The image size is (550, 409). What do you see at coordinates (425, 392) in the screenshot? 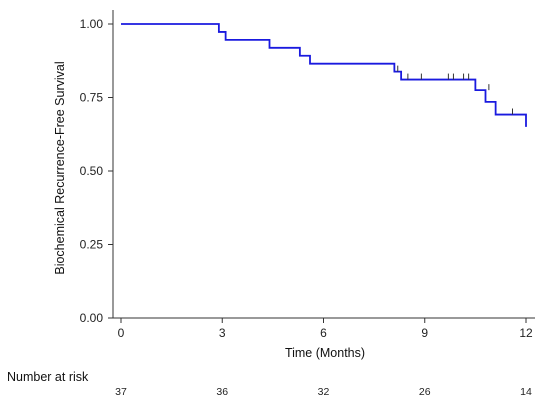
I see `risk-value: 26` at bounding box center [425, 392].